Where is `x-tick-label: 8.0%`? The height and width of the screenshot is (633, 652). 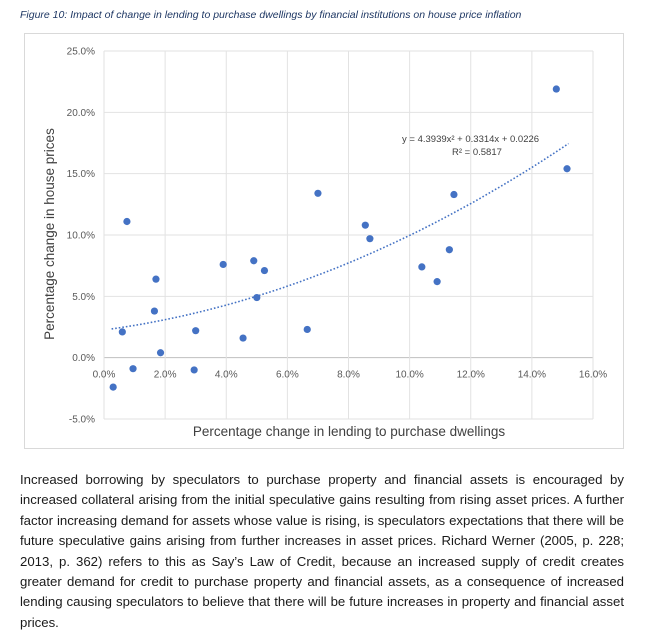
x-tick-label: 8.0% is located at coordinates (348, 375).